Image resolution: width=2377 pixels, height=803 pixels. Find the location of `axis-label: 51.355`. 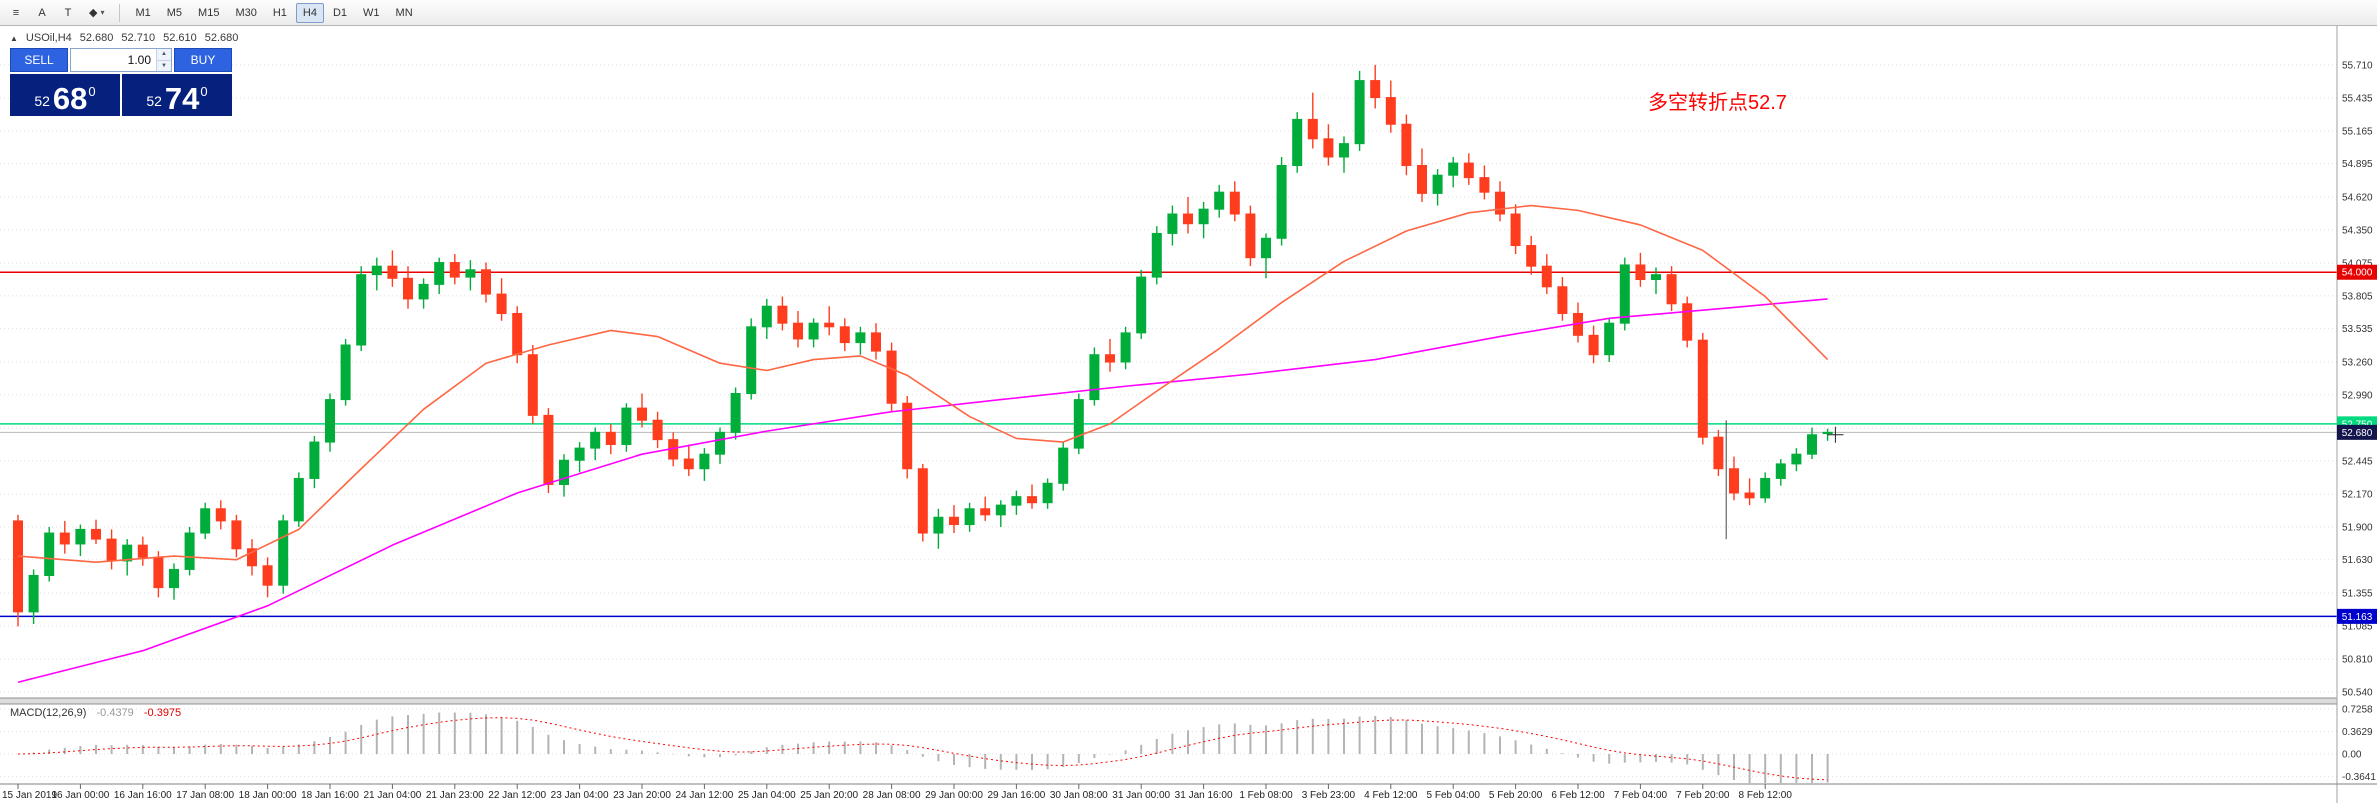

axis-label: 51.355 is located at coordinates (2357, 594).